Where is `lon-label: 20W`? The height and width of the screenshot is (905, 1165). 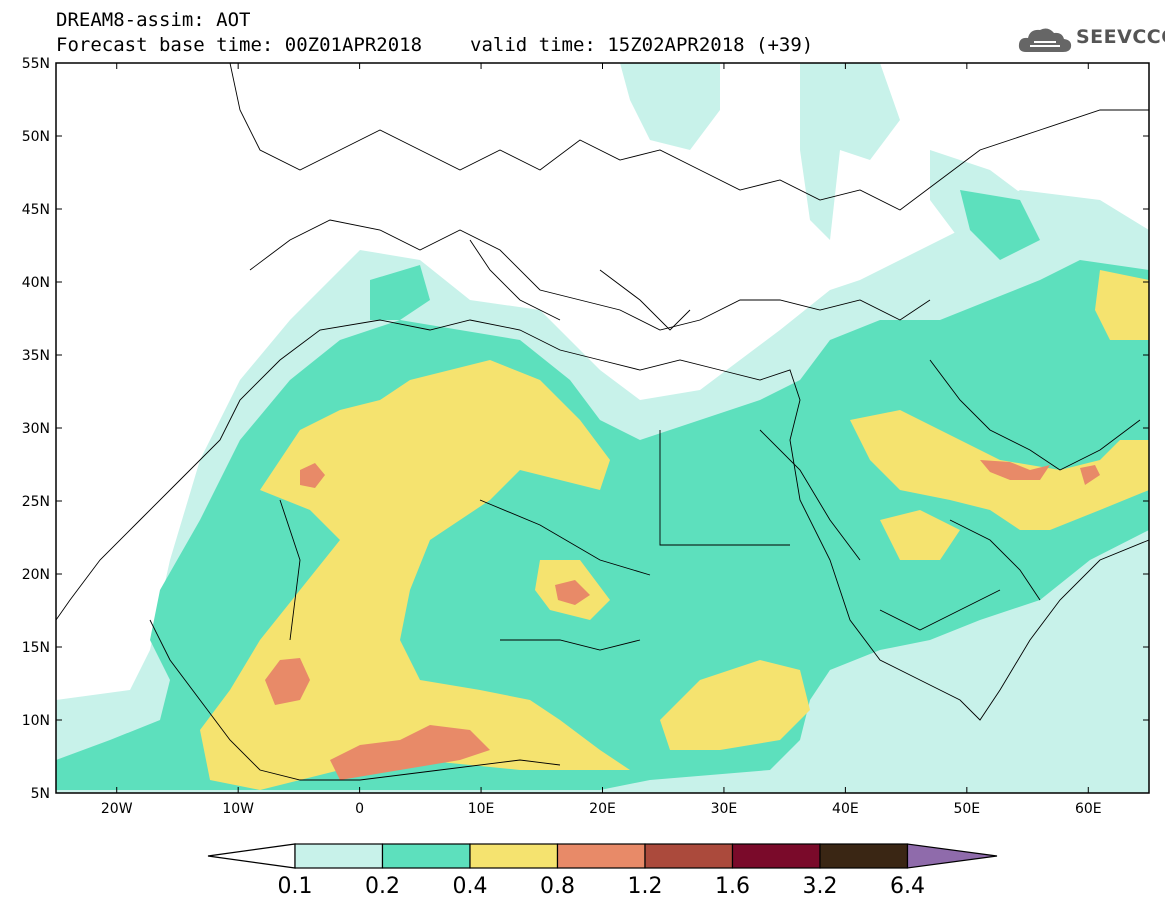 lon-label: 20W is located at coordinates (117, 809).